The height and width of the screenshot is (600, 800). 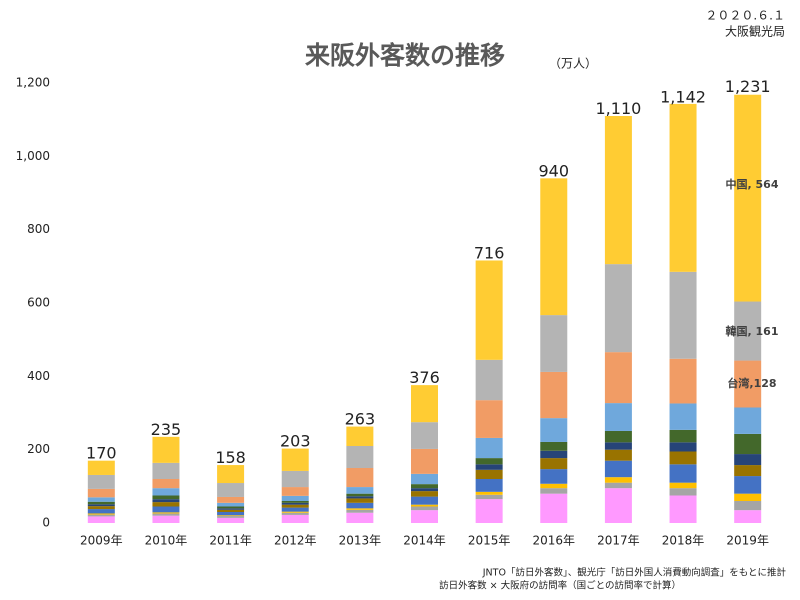 What do you see at coordinates (553, 170) in the screenshot?
I see `total-label: 940` at bounding box center [553, 170].